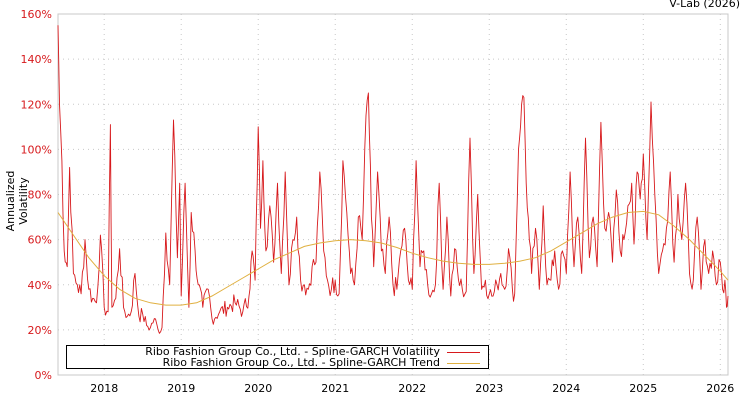 The image size is (750, 400). I want to click on x-tick-label: 2018, so click(104, 388).